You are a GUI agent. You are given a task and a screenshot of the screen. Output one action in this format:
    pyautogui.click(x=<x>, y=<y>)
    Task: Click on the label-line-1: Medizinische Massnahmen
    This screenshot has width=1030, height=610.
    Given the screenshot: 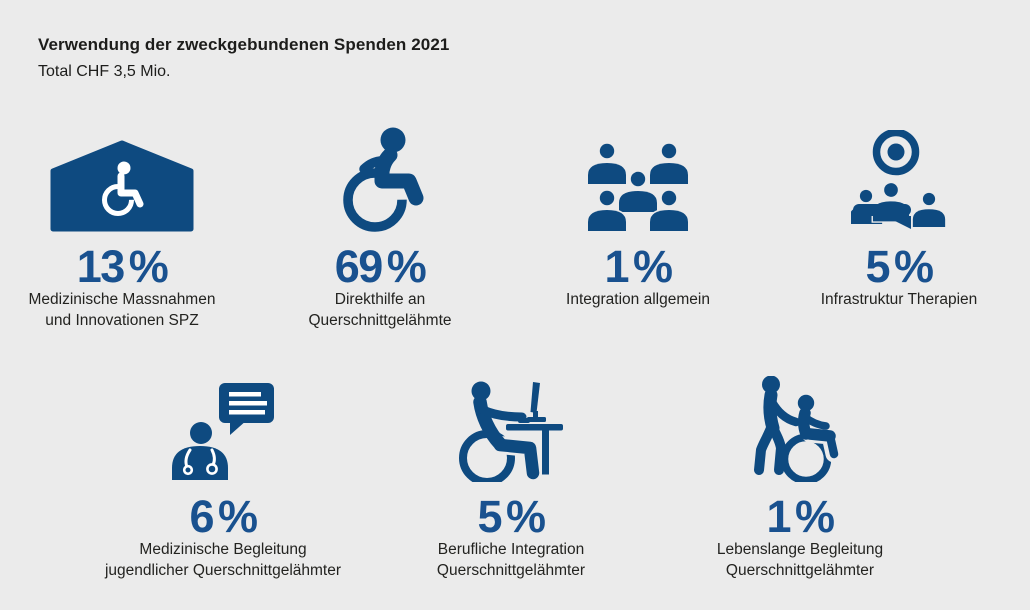 What is the action you would take?
    pyautogui.click(x=122, y=299)
    